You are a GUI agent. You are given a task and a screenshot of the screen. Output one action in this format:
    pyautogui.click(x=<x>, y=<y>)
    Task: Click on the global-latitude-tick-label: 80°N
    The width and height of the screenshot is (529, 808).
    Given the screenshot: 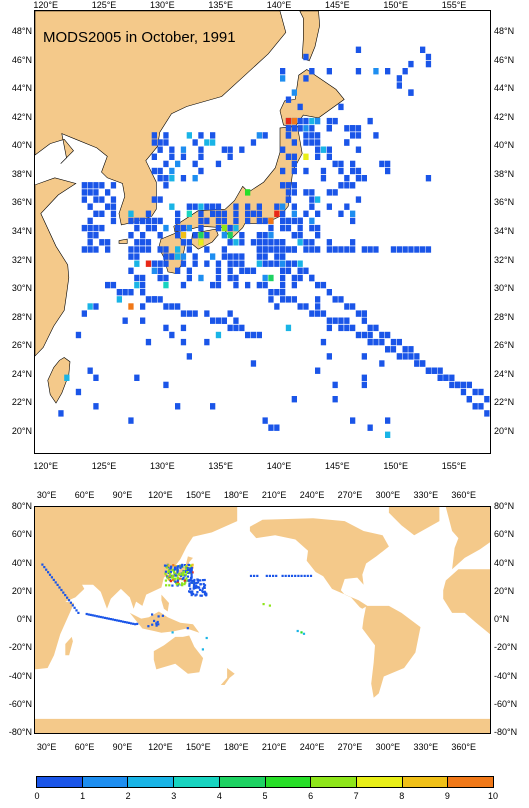 What is the action you would take?
    pyautogui.click(x=504, y=506)
    